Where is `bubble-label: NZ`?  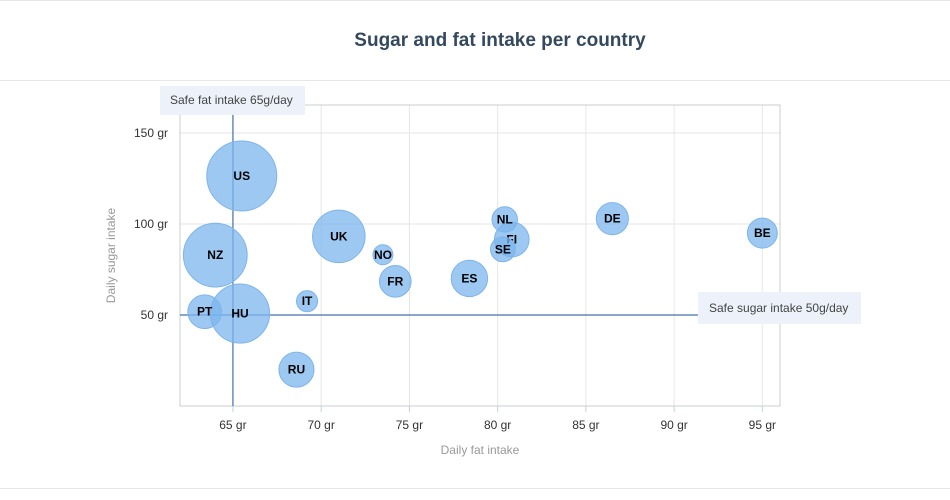
bubble-label: NZ is located at coordinates (215, 255).